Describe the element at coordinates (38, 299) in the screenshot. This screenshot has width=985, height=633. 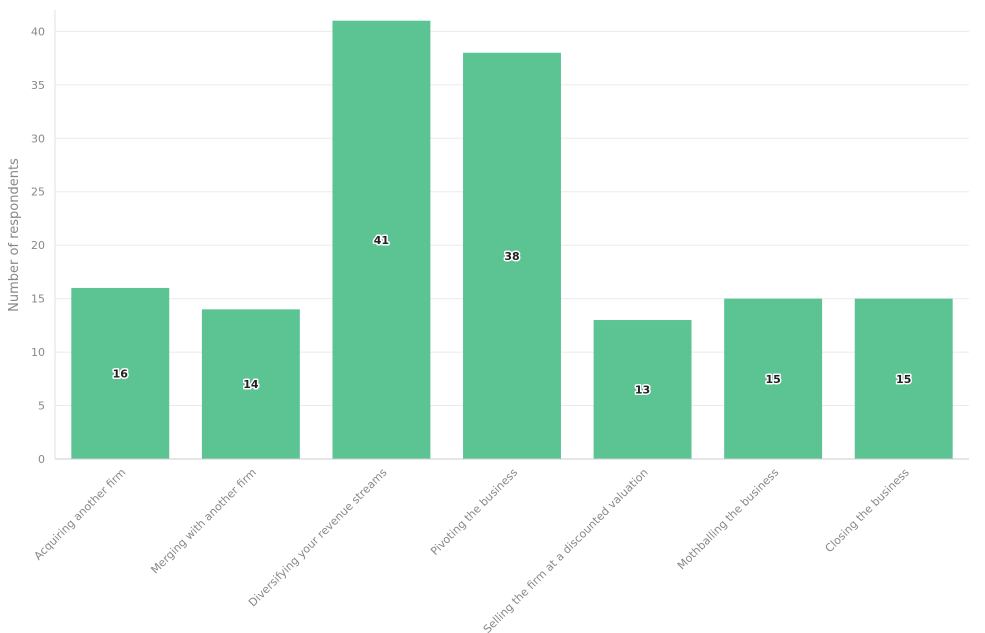
I see `y-tick-label: 15` at that location.